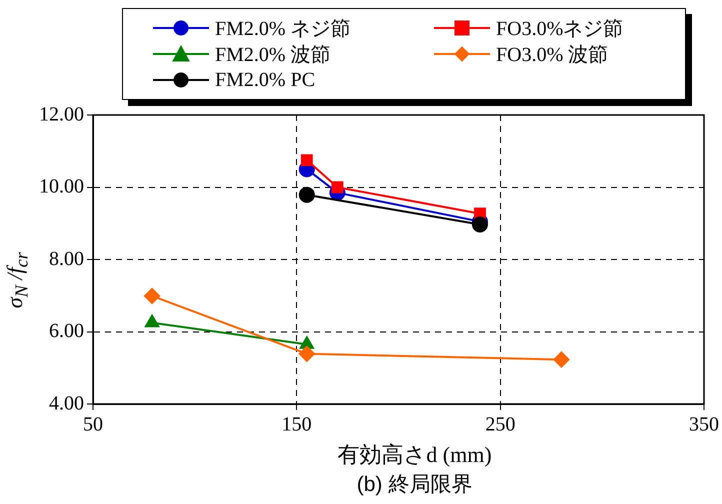  What do you see at coordinates (415, 485) in the screenshot?
I see `text: (b) 終局限界` at bounding box center [415, 485].